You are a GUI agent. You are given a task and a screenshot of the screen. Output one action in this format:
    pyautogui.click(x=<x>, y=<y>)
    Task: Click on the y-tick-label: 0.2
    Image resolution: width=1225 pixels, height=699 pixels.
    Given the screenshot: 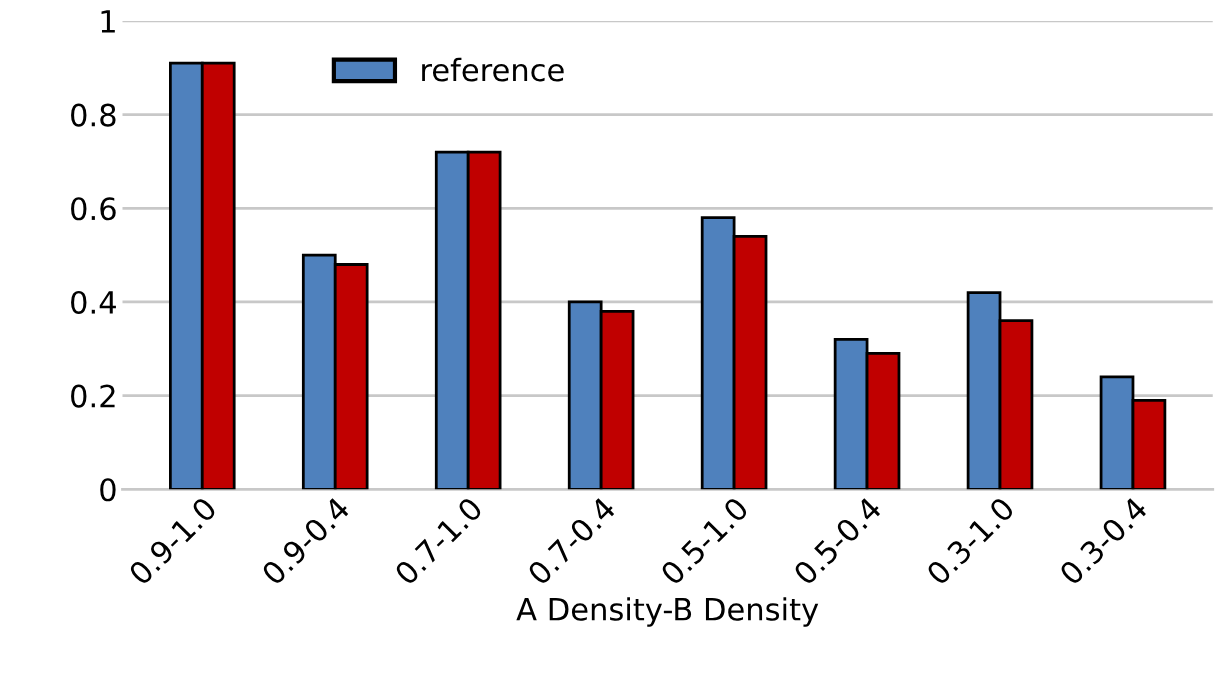 What is the action you would take?
    pyautogui.click(x=93, y=396)
    